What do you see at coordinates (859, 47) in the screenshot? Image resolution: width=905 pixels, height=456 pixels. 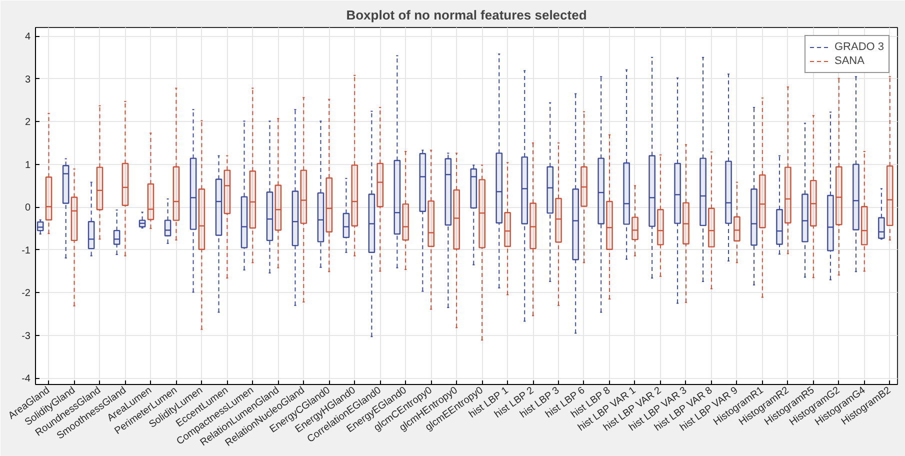 I see `legend-label: GRADO 3` at bounding box center [859, 47].